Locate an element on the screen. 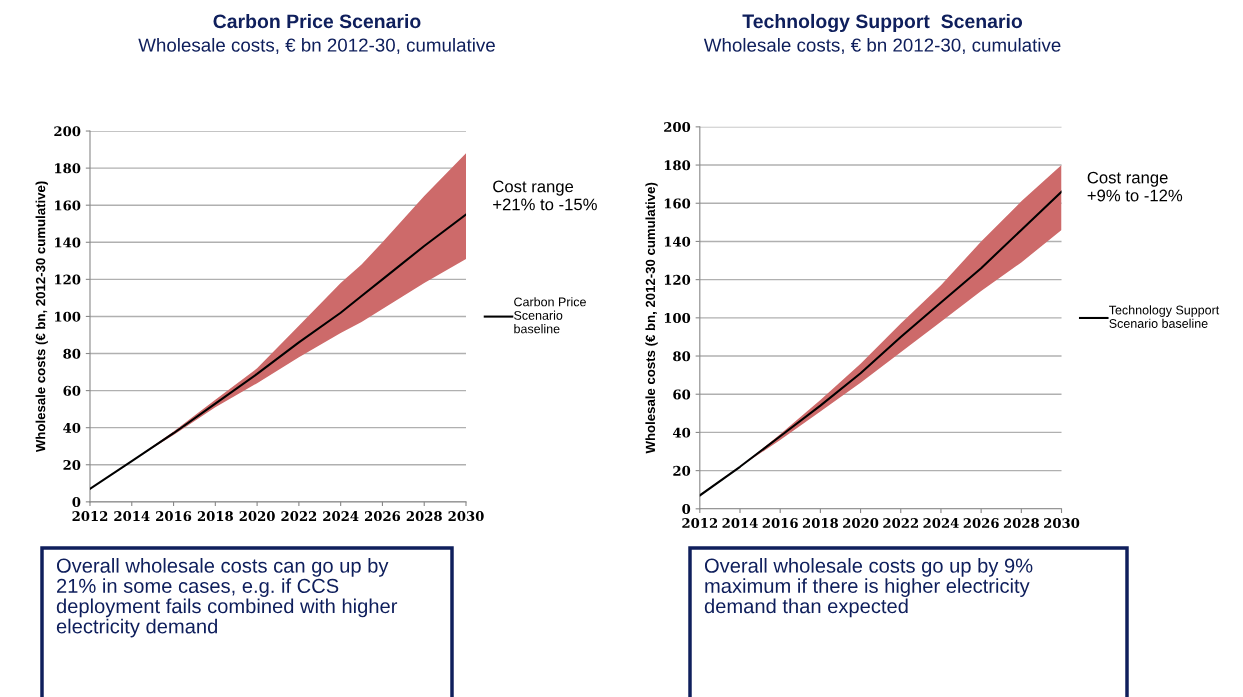  legend-label: Technology Support Scenario baseline is located at coordinates (1164, 316).